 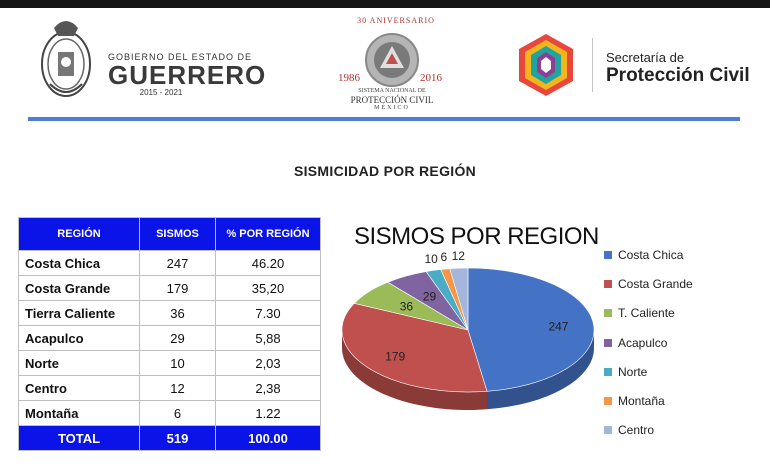 I want to click on legend-label: Costa Grande, so click(x=655, y=283).